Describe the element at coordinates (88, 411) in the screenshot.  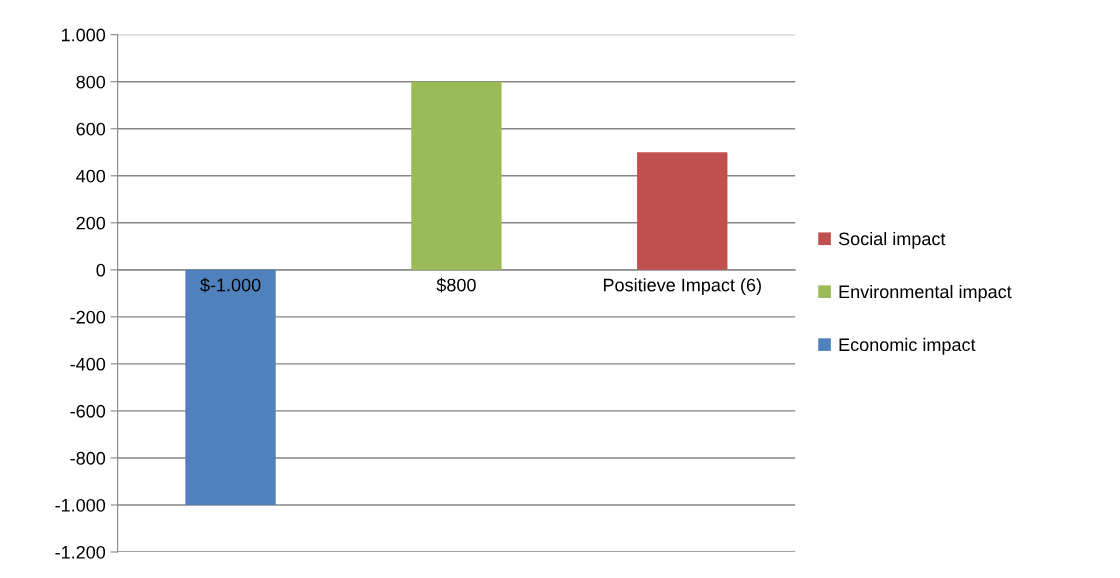
I see `y-tick-label: -600` at that location.